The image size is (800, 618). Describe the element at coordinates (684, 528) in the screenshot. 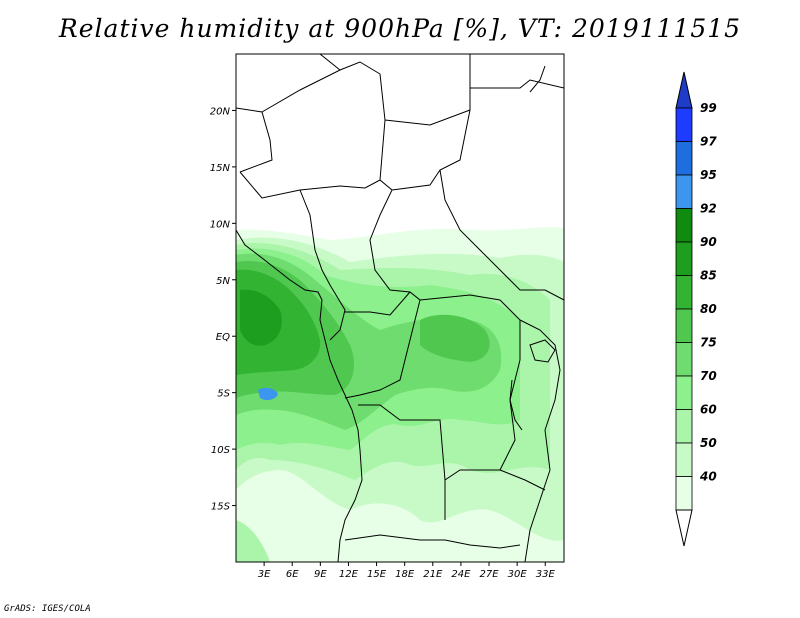

I see `colorbar-bottom-arrow` at that location.